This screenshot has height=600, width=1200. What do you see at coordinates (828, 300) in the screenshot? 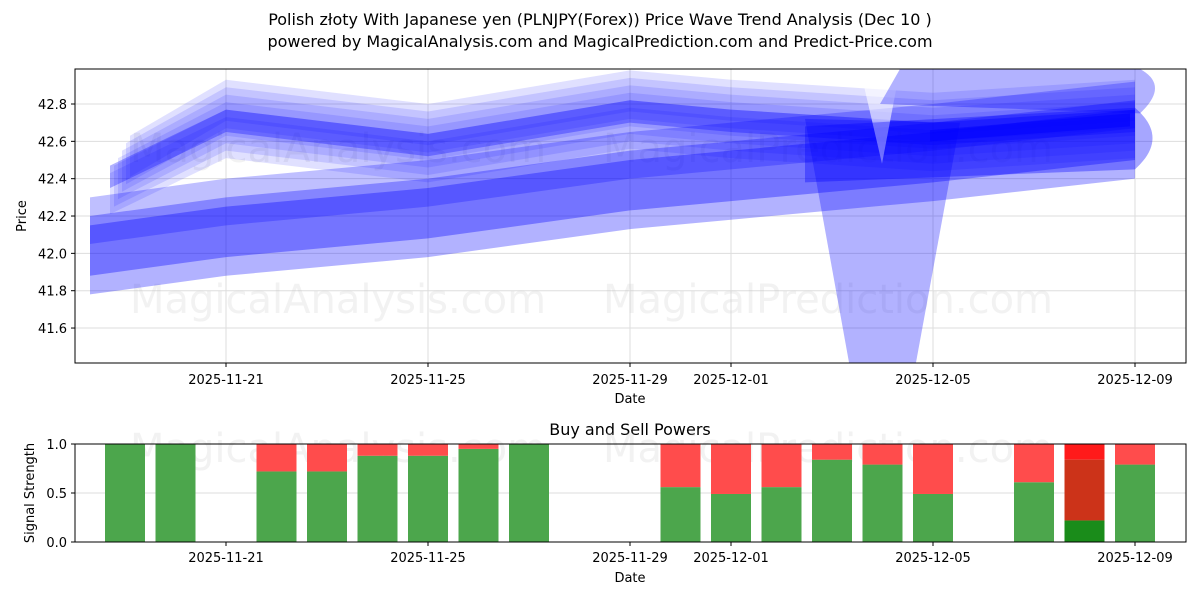
I see `watermark: MagicalPrediction.com` at bounding box center [828, 300].